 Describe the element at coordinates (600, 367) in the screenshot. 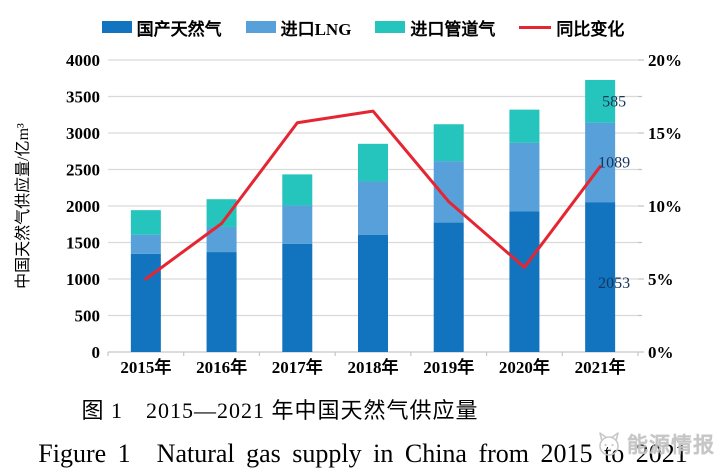

I see `x-axis-label: 2021年` at that location.